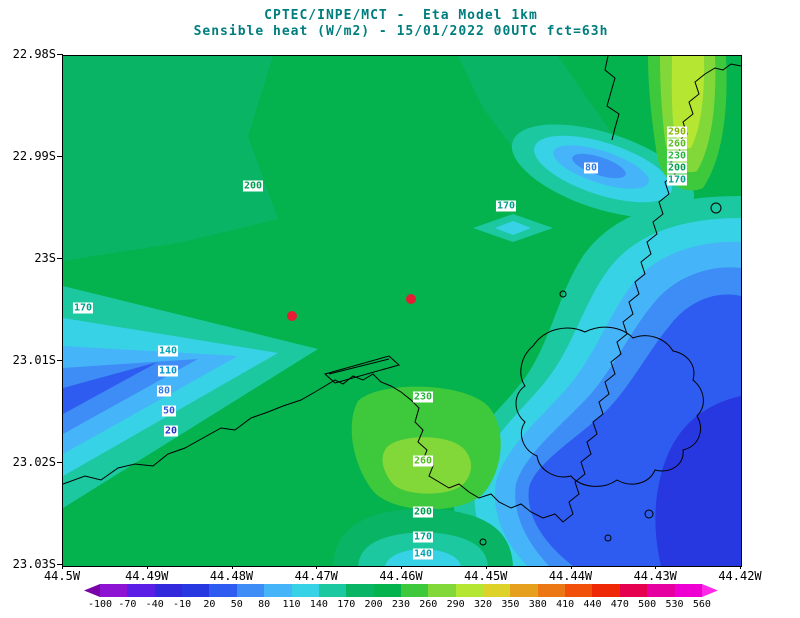 This screenshot has height=618, width=800. Describe the element at coordinates (171, 431) in the screenshot. I see `contour-label: 20` at that location.